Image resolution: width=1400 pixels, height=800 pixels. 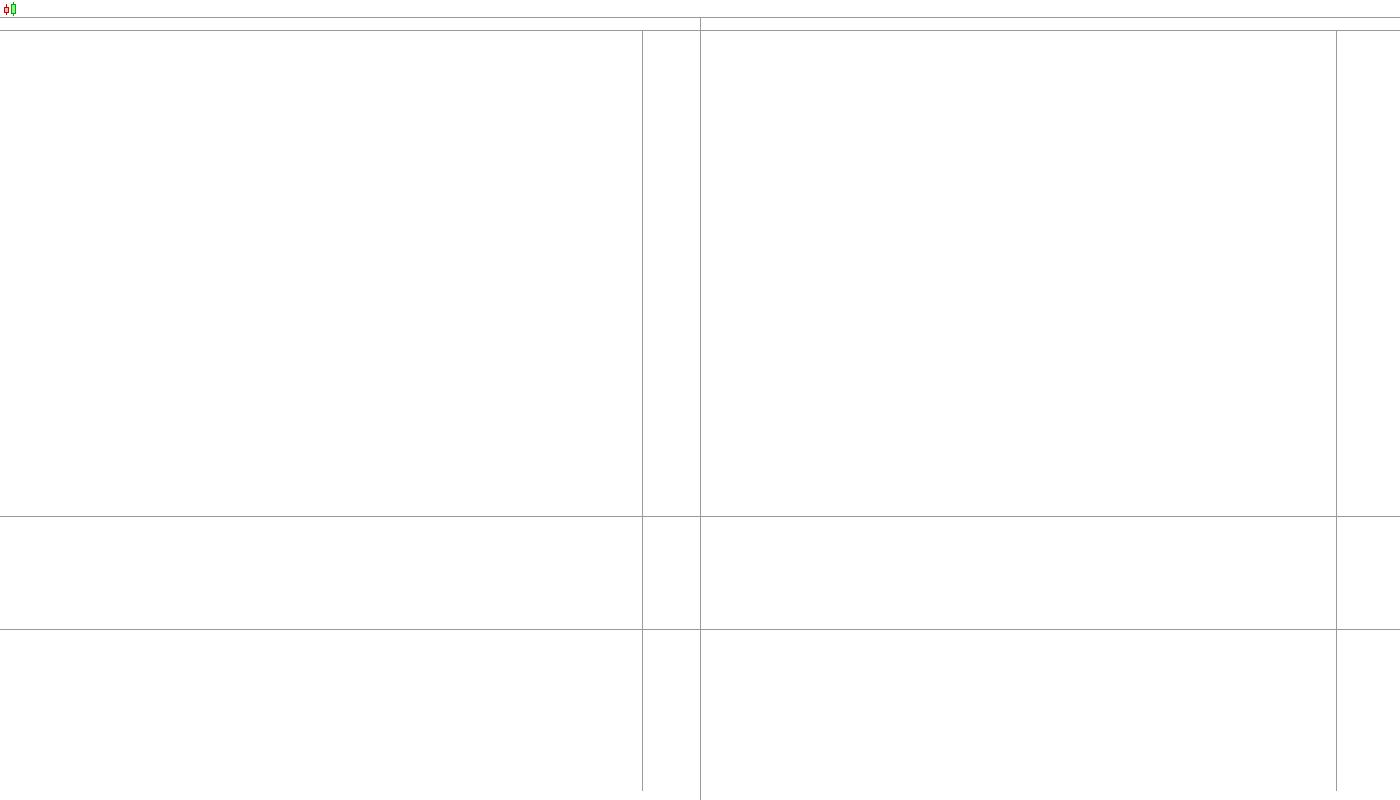 What do you see at coordinates (700, 9) in the screenshot?
I see `title-bar` at bounding box center [700, 9].